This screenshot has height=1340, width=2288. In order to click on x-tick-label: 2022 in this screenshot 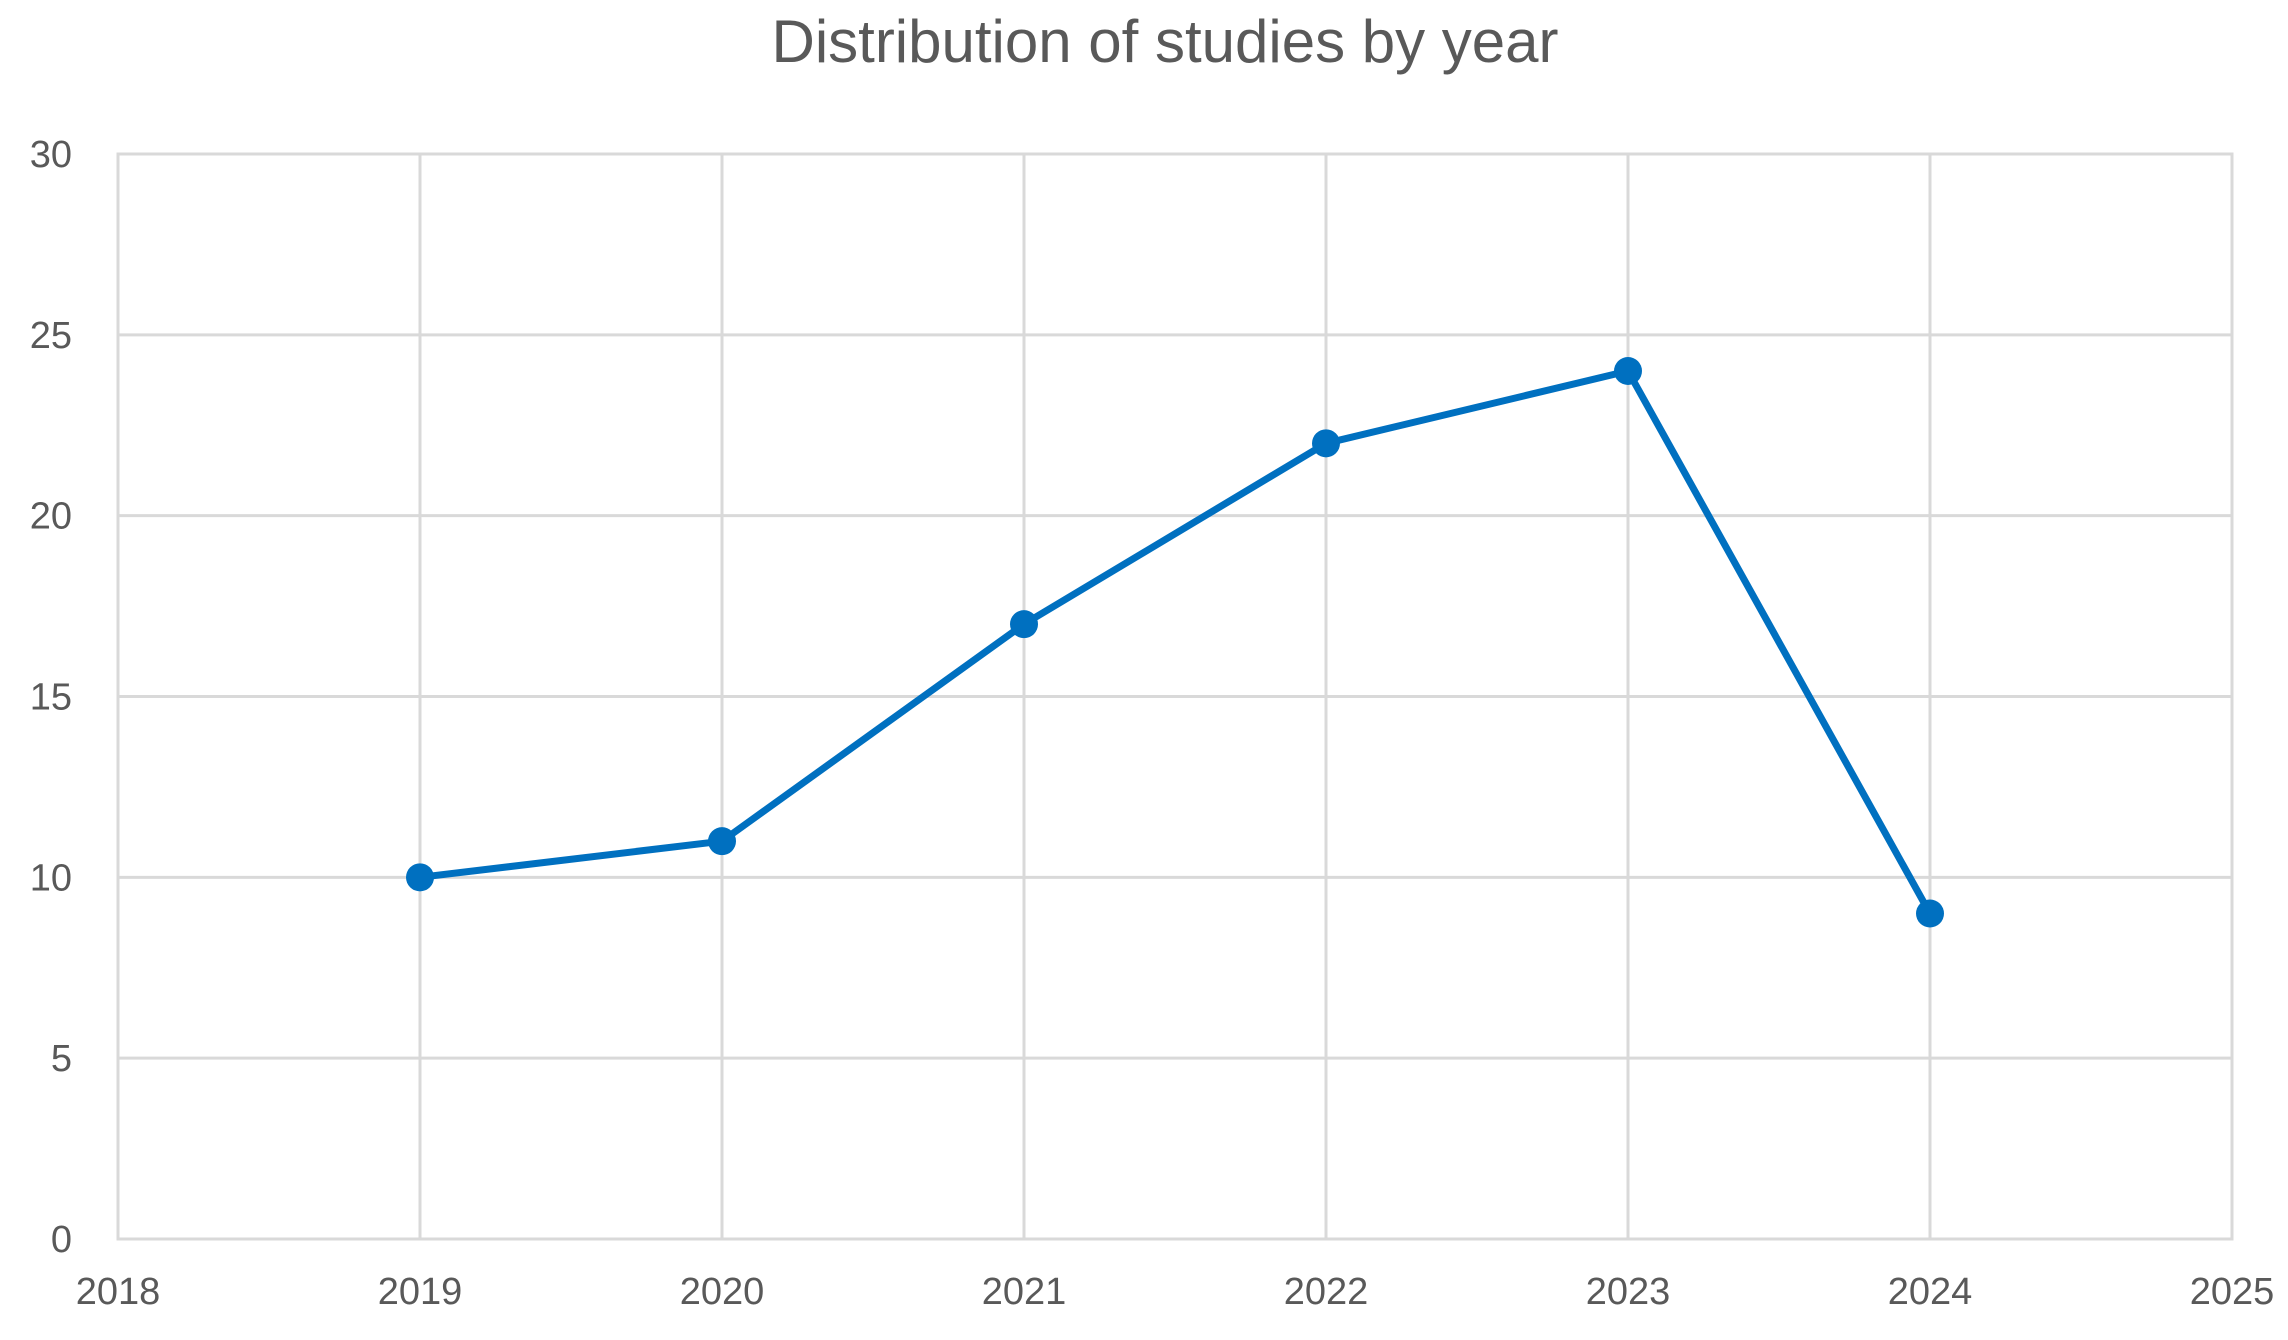, I will do `click(1326, 1292)`.